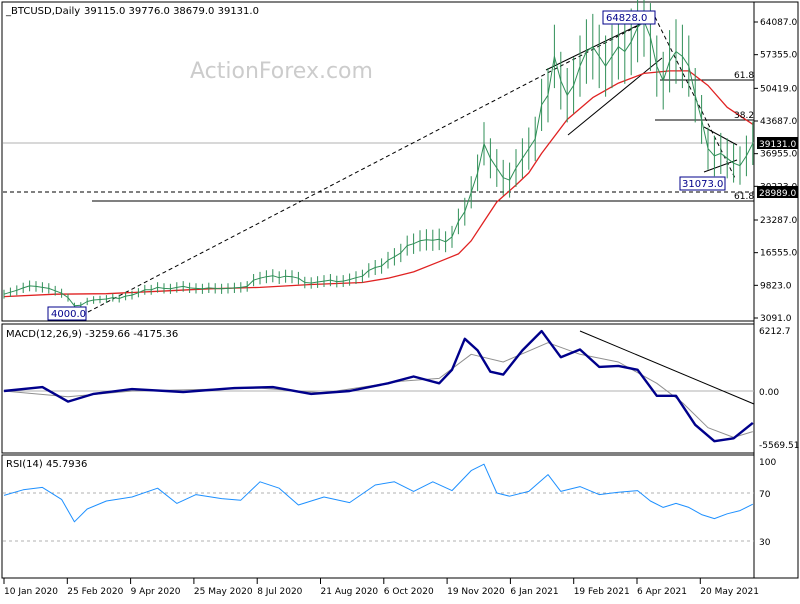 The height and width of the screenshot is (604, 800). I want to click on price-axis-label-0: 64087.0, so click(778, 23).